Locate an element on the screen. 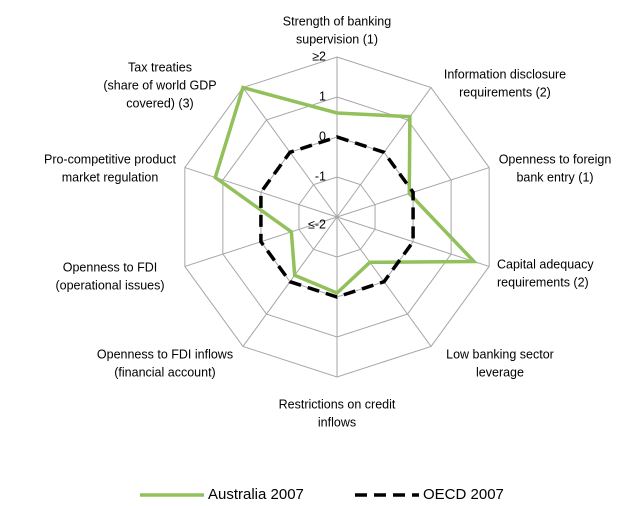 Image resolution: width=636 pixels, height=506 pixels. tick-label: ≤-2 is located at coordinates (317, 224).